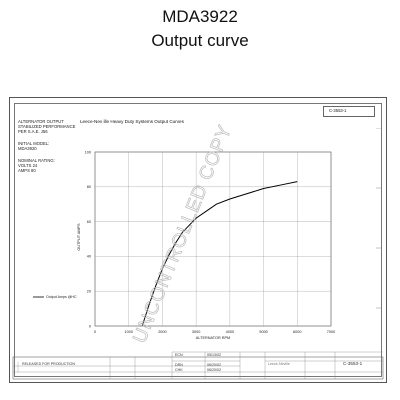 The height and width of the screenshot is (400, 400). Describe the element at coordinates (27, 148) in the screenshot. I see `panel-line-5: MDA3920` at that location.